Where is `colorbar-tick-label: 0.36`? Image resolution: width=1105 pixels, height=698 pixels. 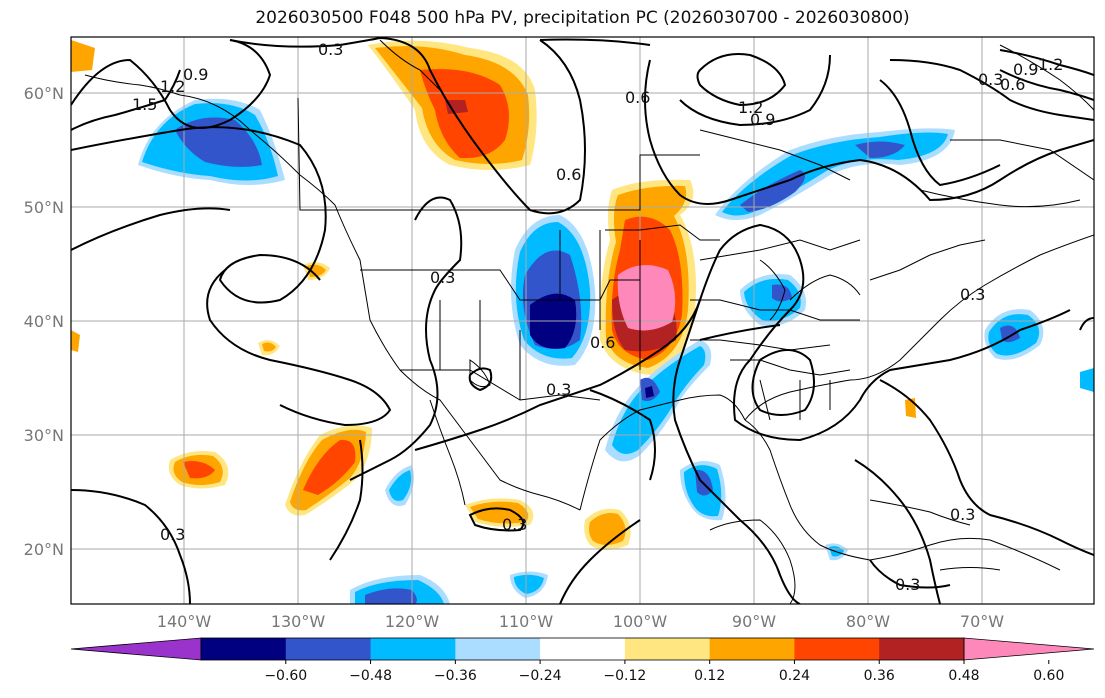 colorbar-tick-label: 0.36 is located at coordinates (879, 676).